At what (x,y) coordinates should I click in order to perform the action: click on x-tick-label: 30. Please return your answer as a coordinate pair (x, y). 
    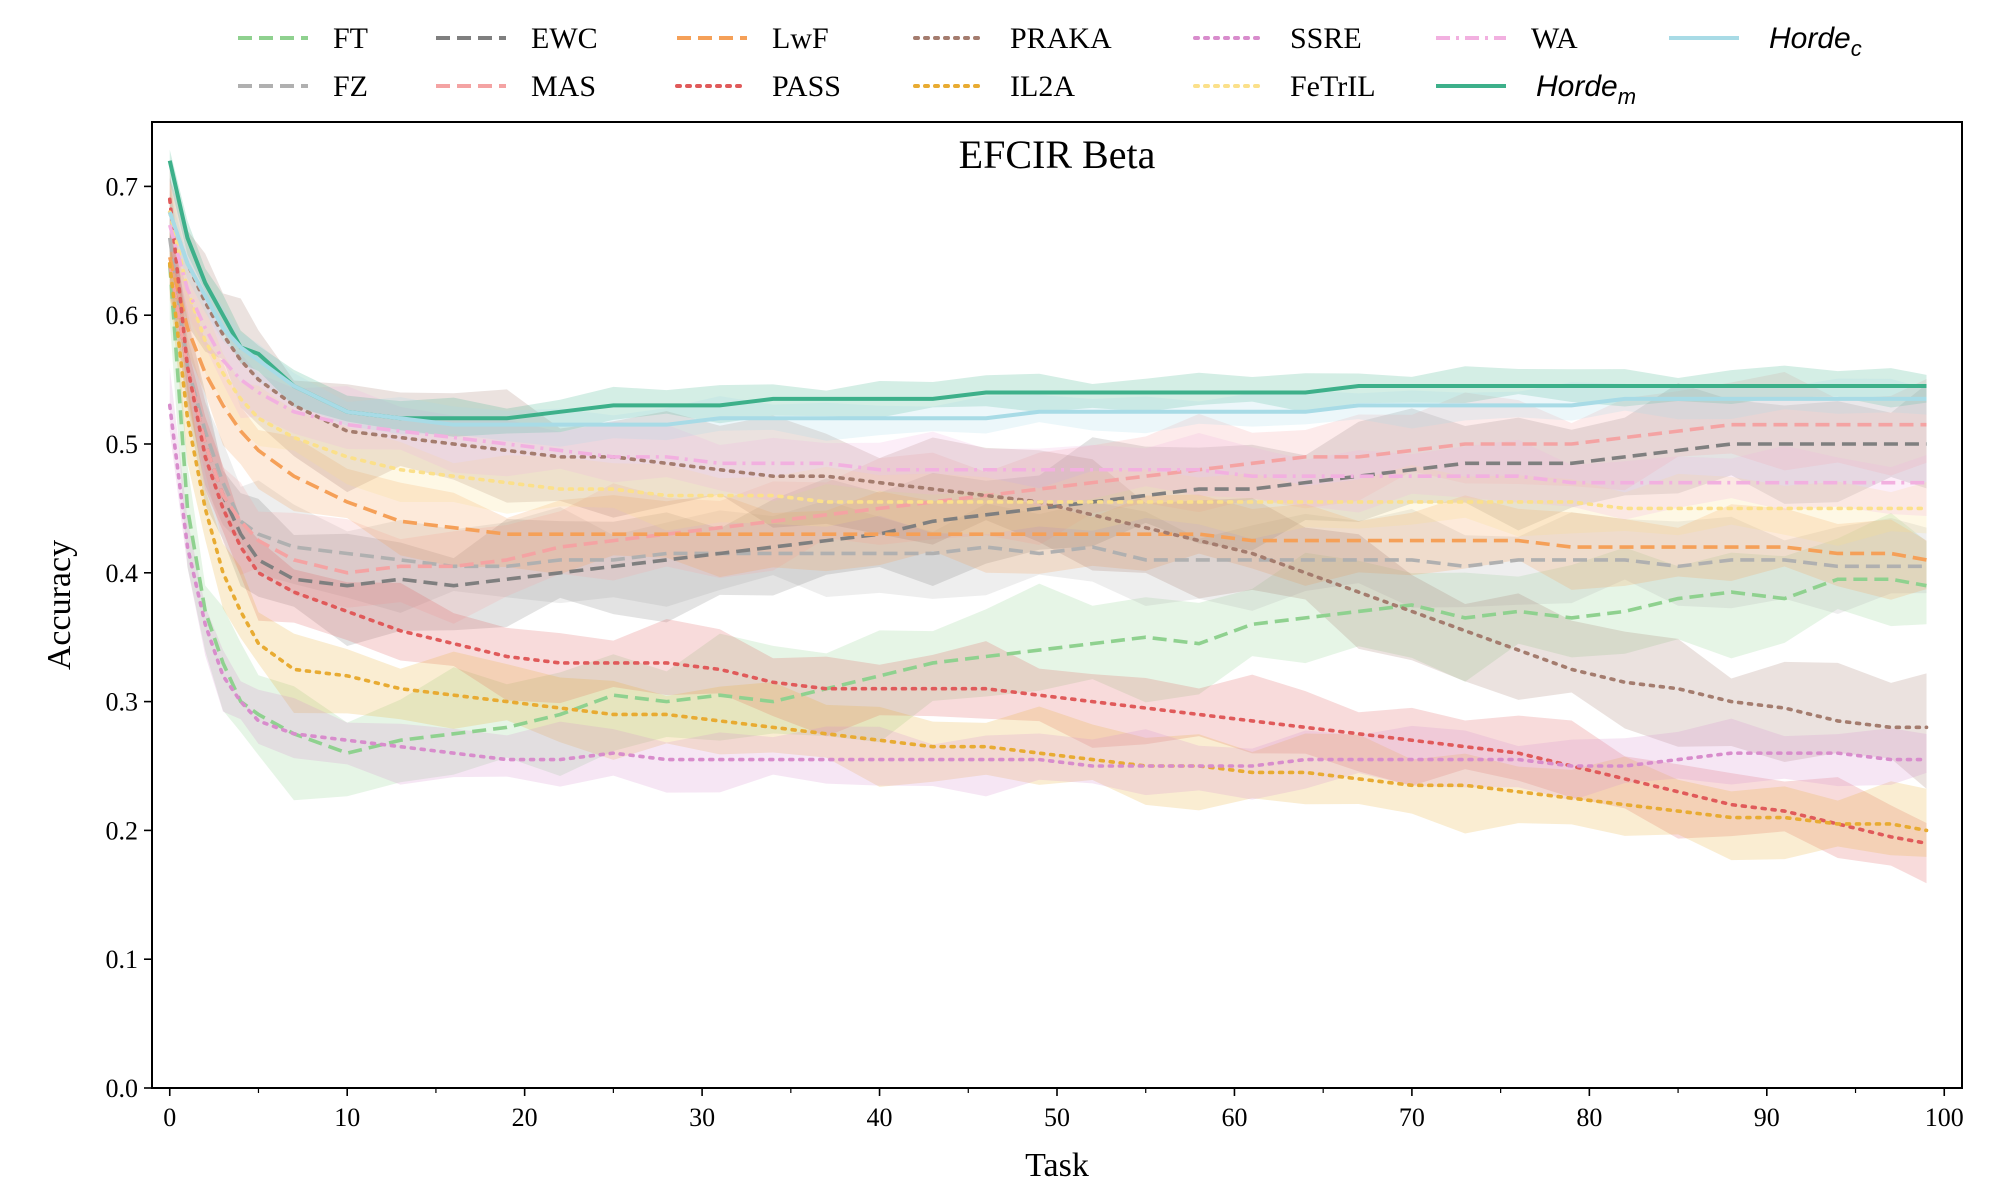
    Looking at the image, I should click on (702, 1117).